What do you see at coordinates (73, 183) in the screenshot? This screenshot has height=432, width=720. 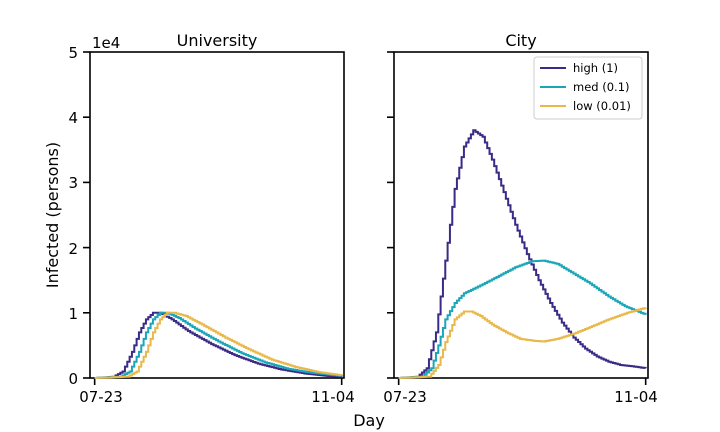 I see `y-tick-label: 3` at bounding box center [73, 183].